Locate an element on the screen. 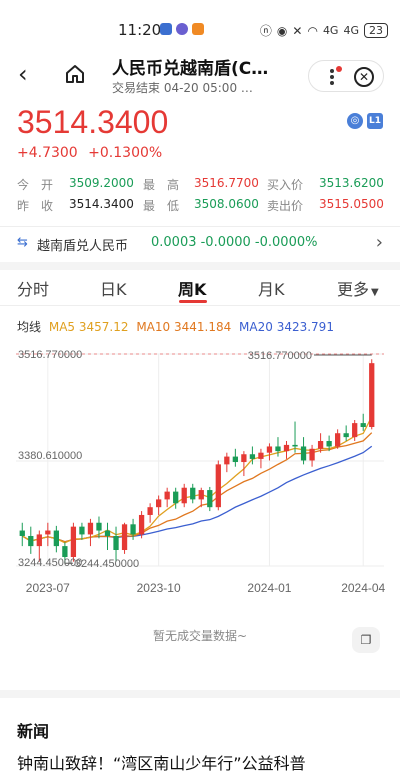 Image resolution: width=400 pixels, height=780 pixels. tab-more: 更多 ▼ is located at coordinates (358, 288).